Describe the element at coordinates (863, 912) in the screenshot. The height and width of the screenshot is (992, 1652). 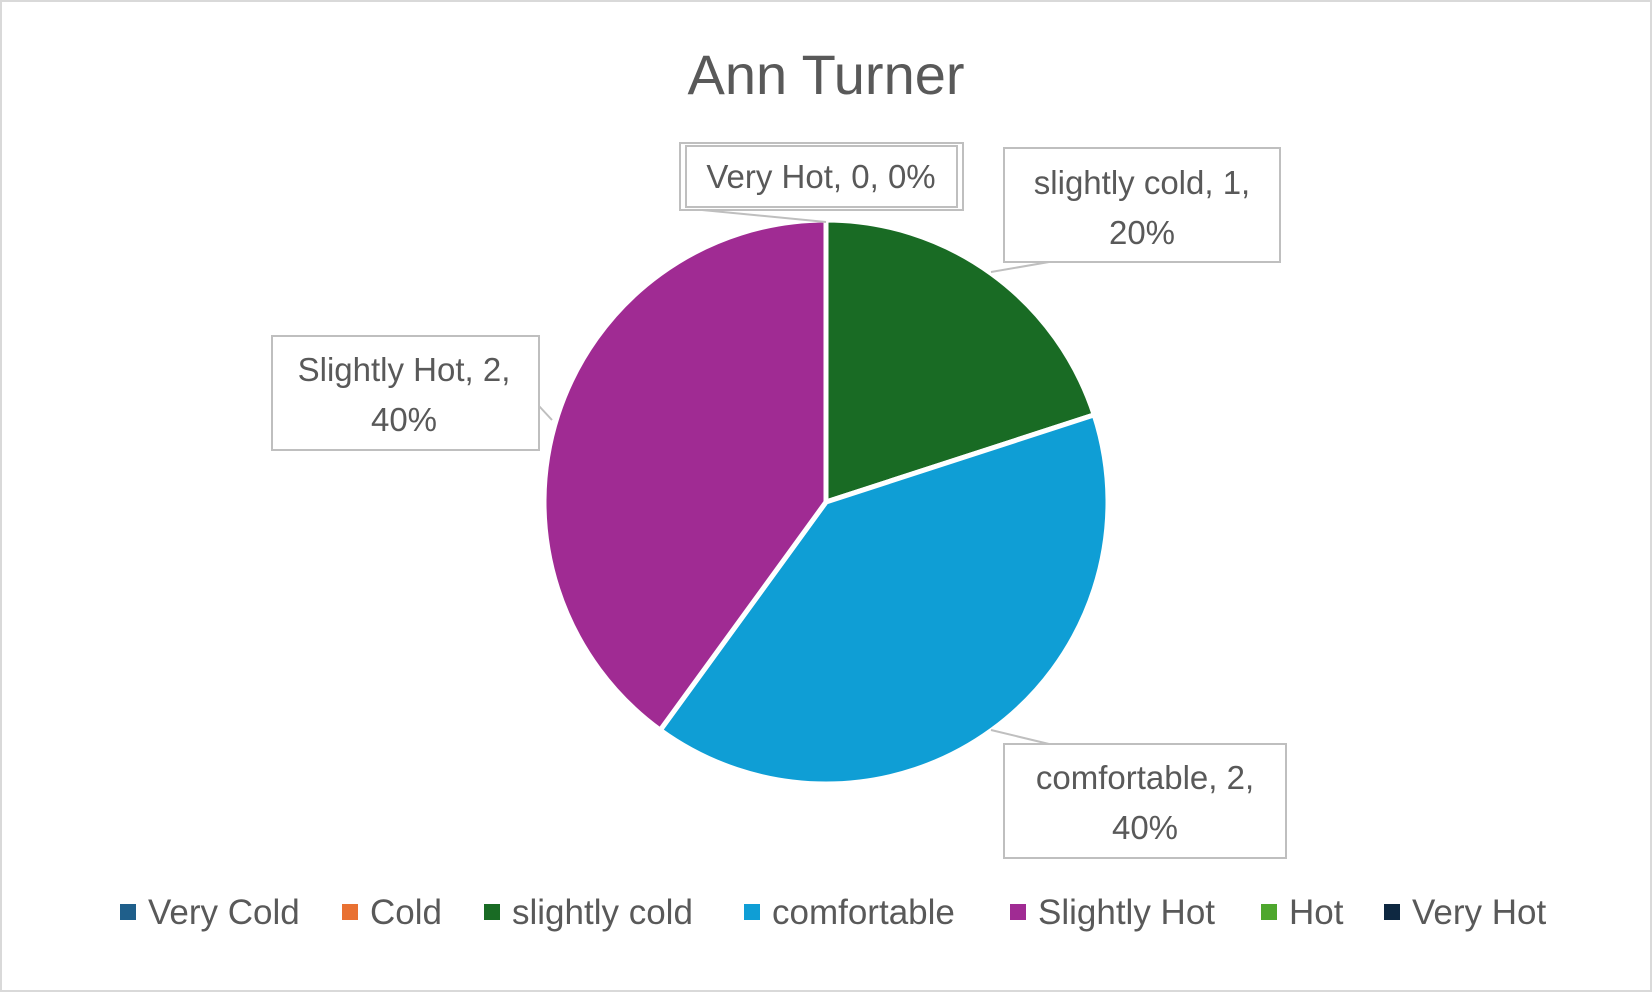
I see `legend-label: comfortable` at that location.